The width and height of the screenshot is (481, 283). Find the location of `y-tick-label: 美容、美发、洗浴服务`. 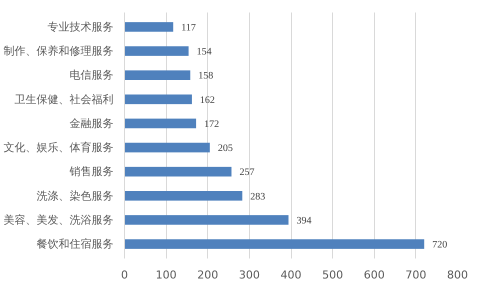

y-tick-label: 美容、美发、洗浴服务 is located at coordinates (59, 219).